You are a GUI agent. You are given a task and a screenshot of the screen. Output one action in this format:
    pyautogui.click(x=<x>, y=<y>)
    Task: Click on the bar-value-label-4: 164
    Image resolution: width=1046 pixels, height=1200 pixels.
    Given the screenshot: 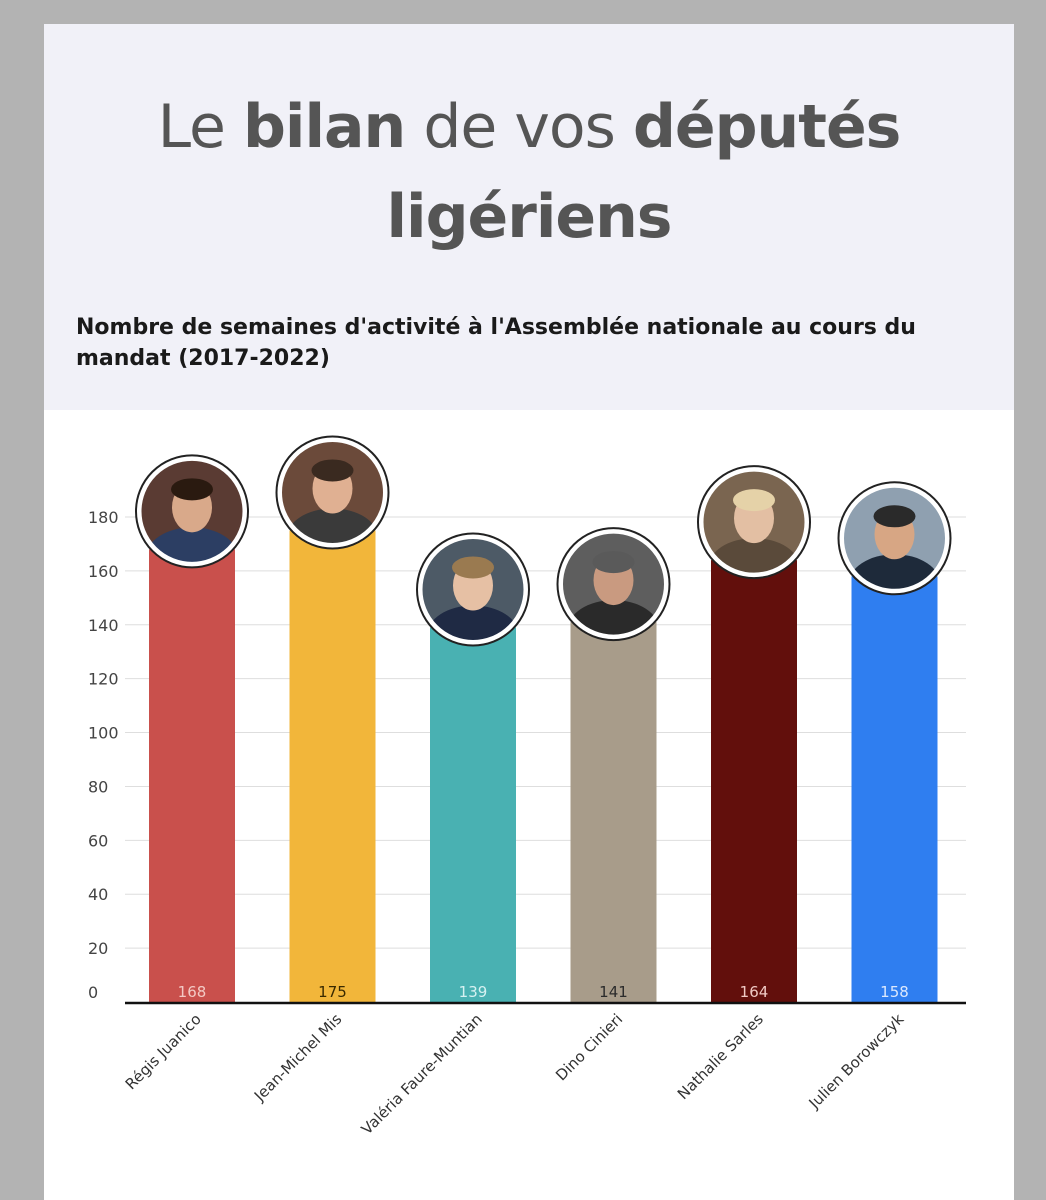 What is the action you would take?
    pyautogui.click(x=754, y=992)
    